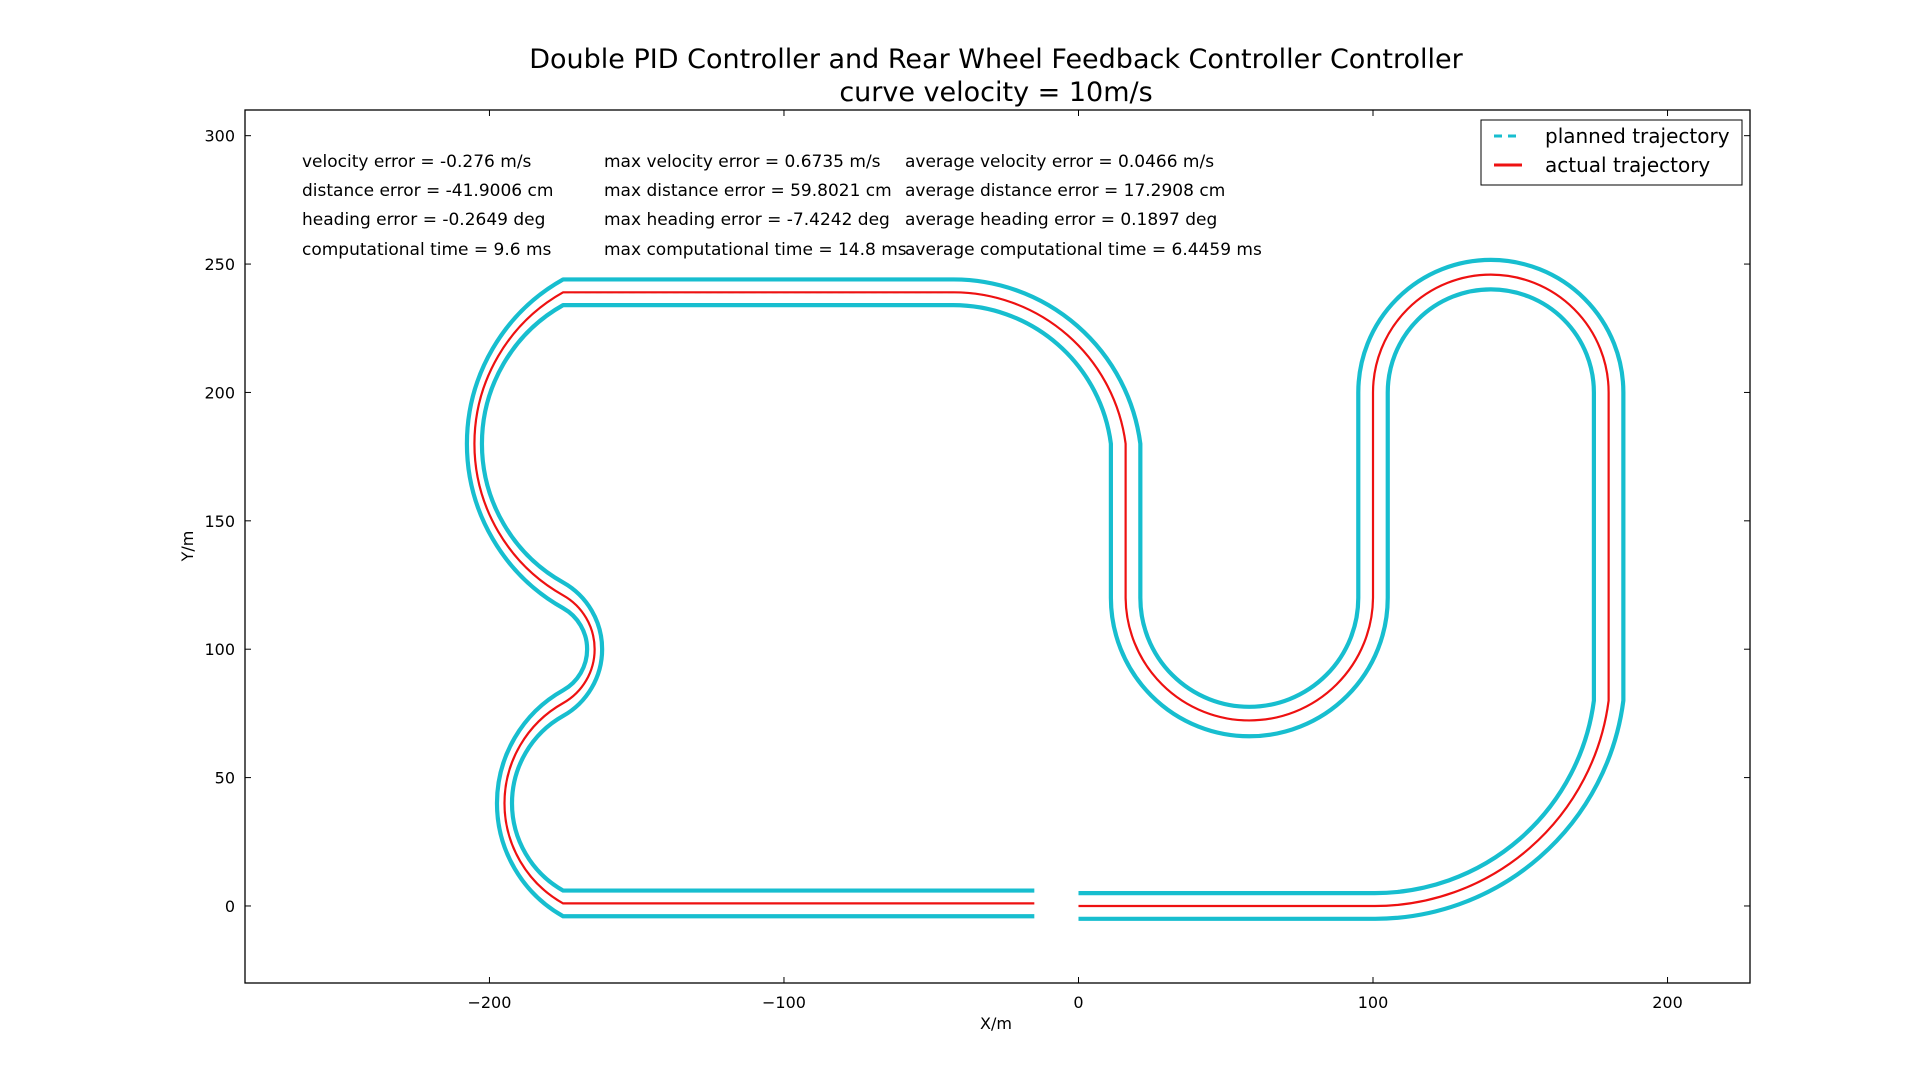  What do you see at coordinates (1373, 1002) in the screenshot?
I see `x-tick-label: 100` at bounding box center [1373, 1002].